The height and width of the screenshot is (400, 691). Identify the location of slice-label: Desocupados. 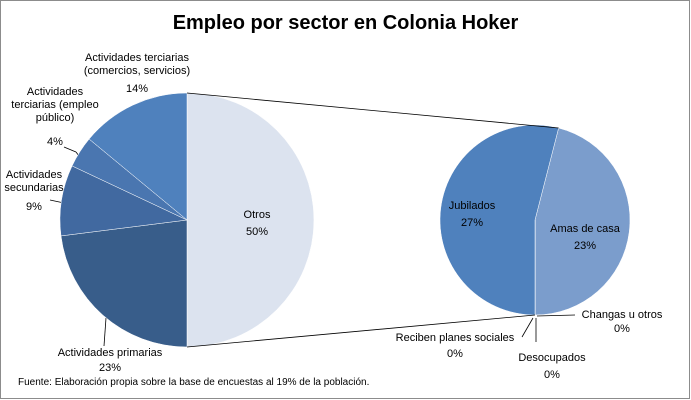
(552, 358).